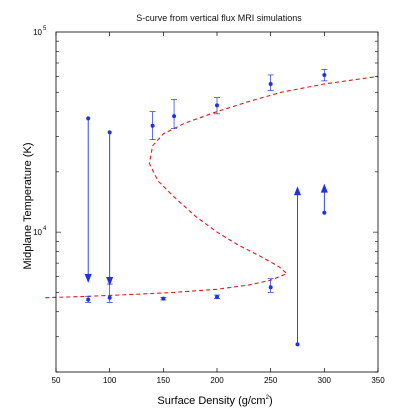  Describe the element at coordinates (45, 229) in the screenshot. I see `y-tick-label-exponent: 4` at that location.